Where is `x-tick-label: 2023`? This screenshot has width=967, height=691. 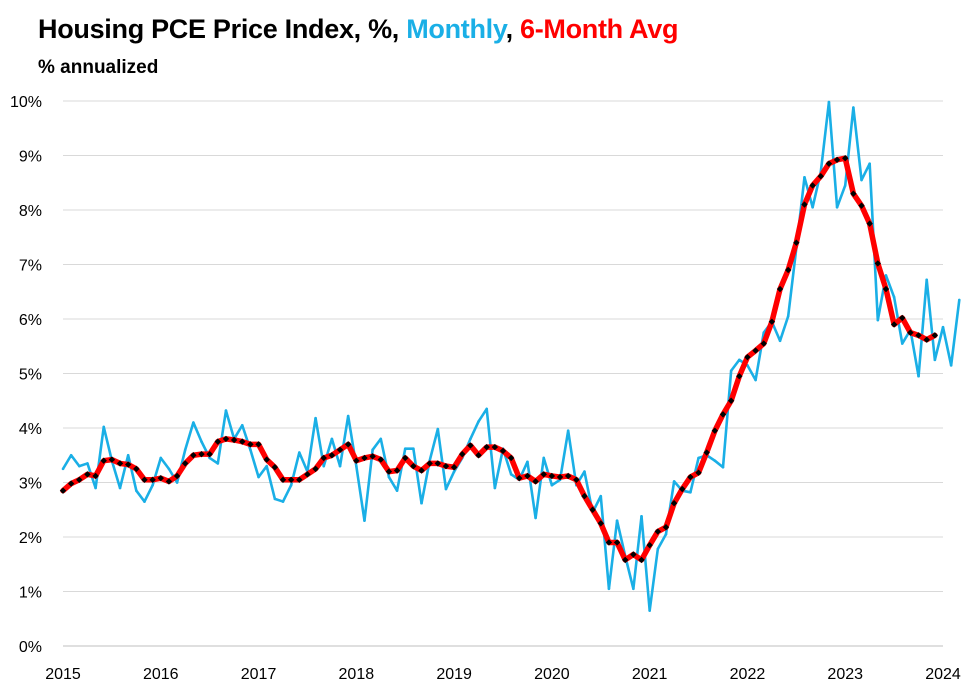
x-tick-label: 2023 is located at coordinates (845, 674).